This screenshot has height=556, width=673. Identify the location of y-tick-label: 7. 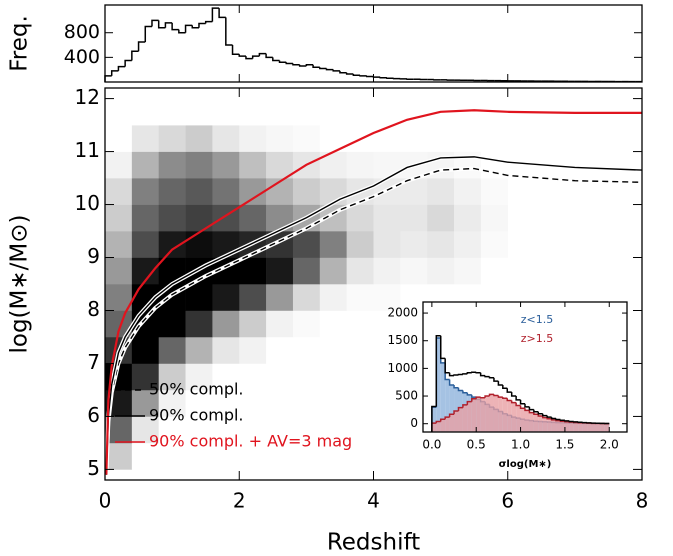
(93, 362).